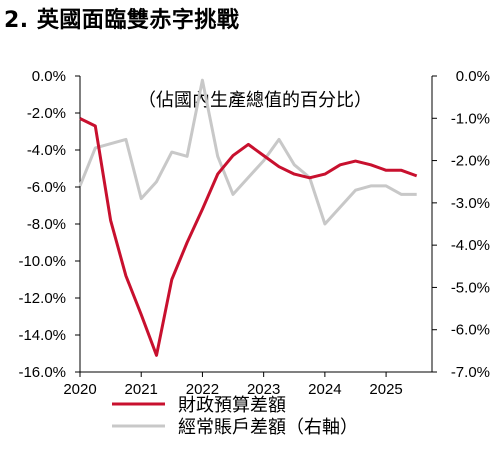  Describe the element at coordinates (46, 113) in the screenshot. I see `left-tick-label: -2.0%` at that location.